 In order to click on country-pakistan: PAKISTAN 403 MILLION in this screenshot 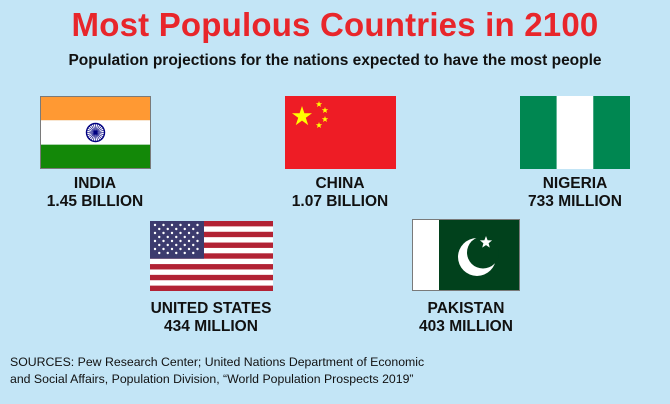, I will do `click(466, 318)`.